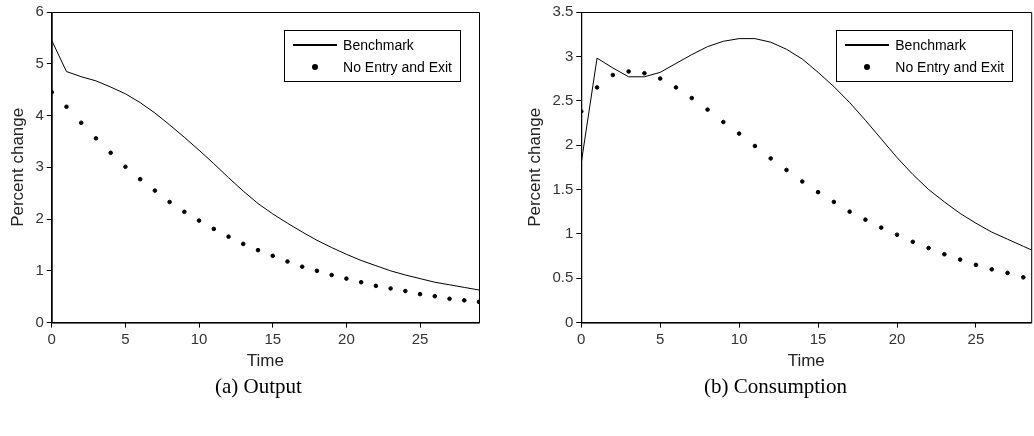  I want to click on y-tick-label: 4, so click(39, 114).